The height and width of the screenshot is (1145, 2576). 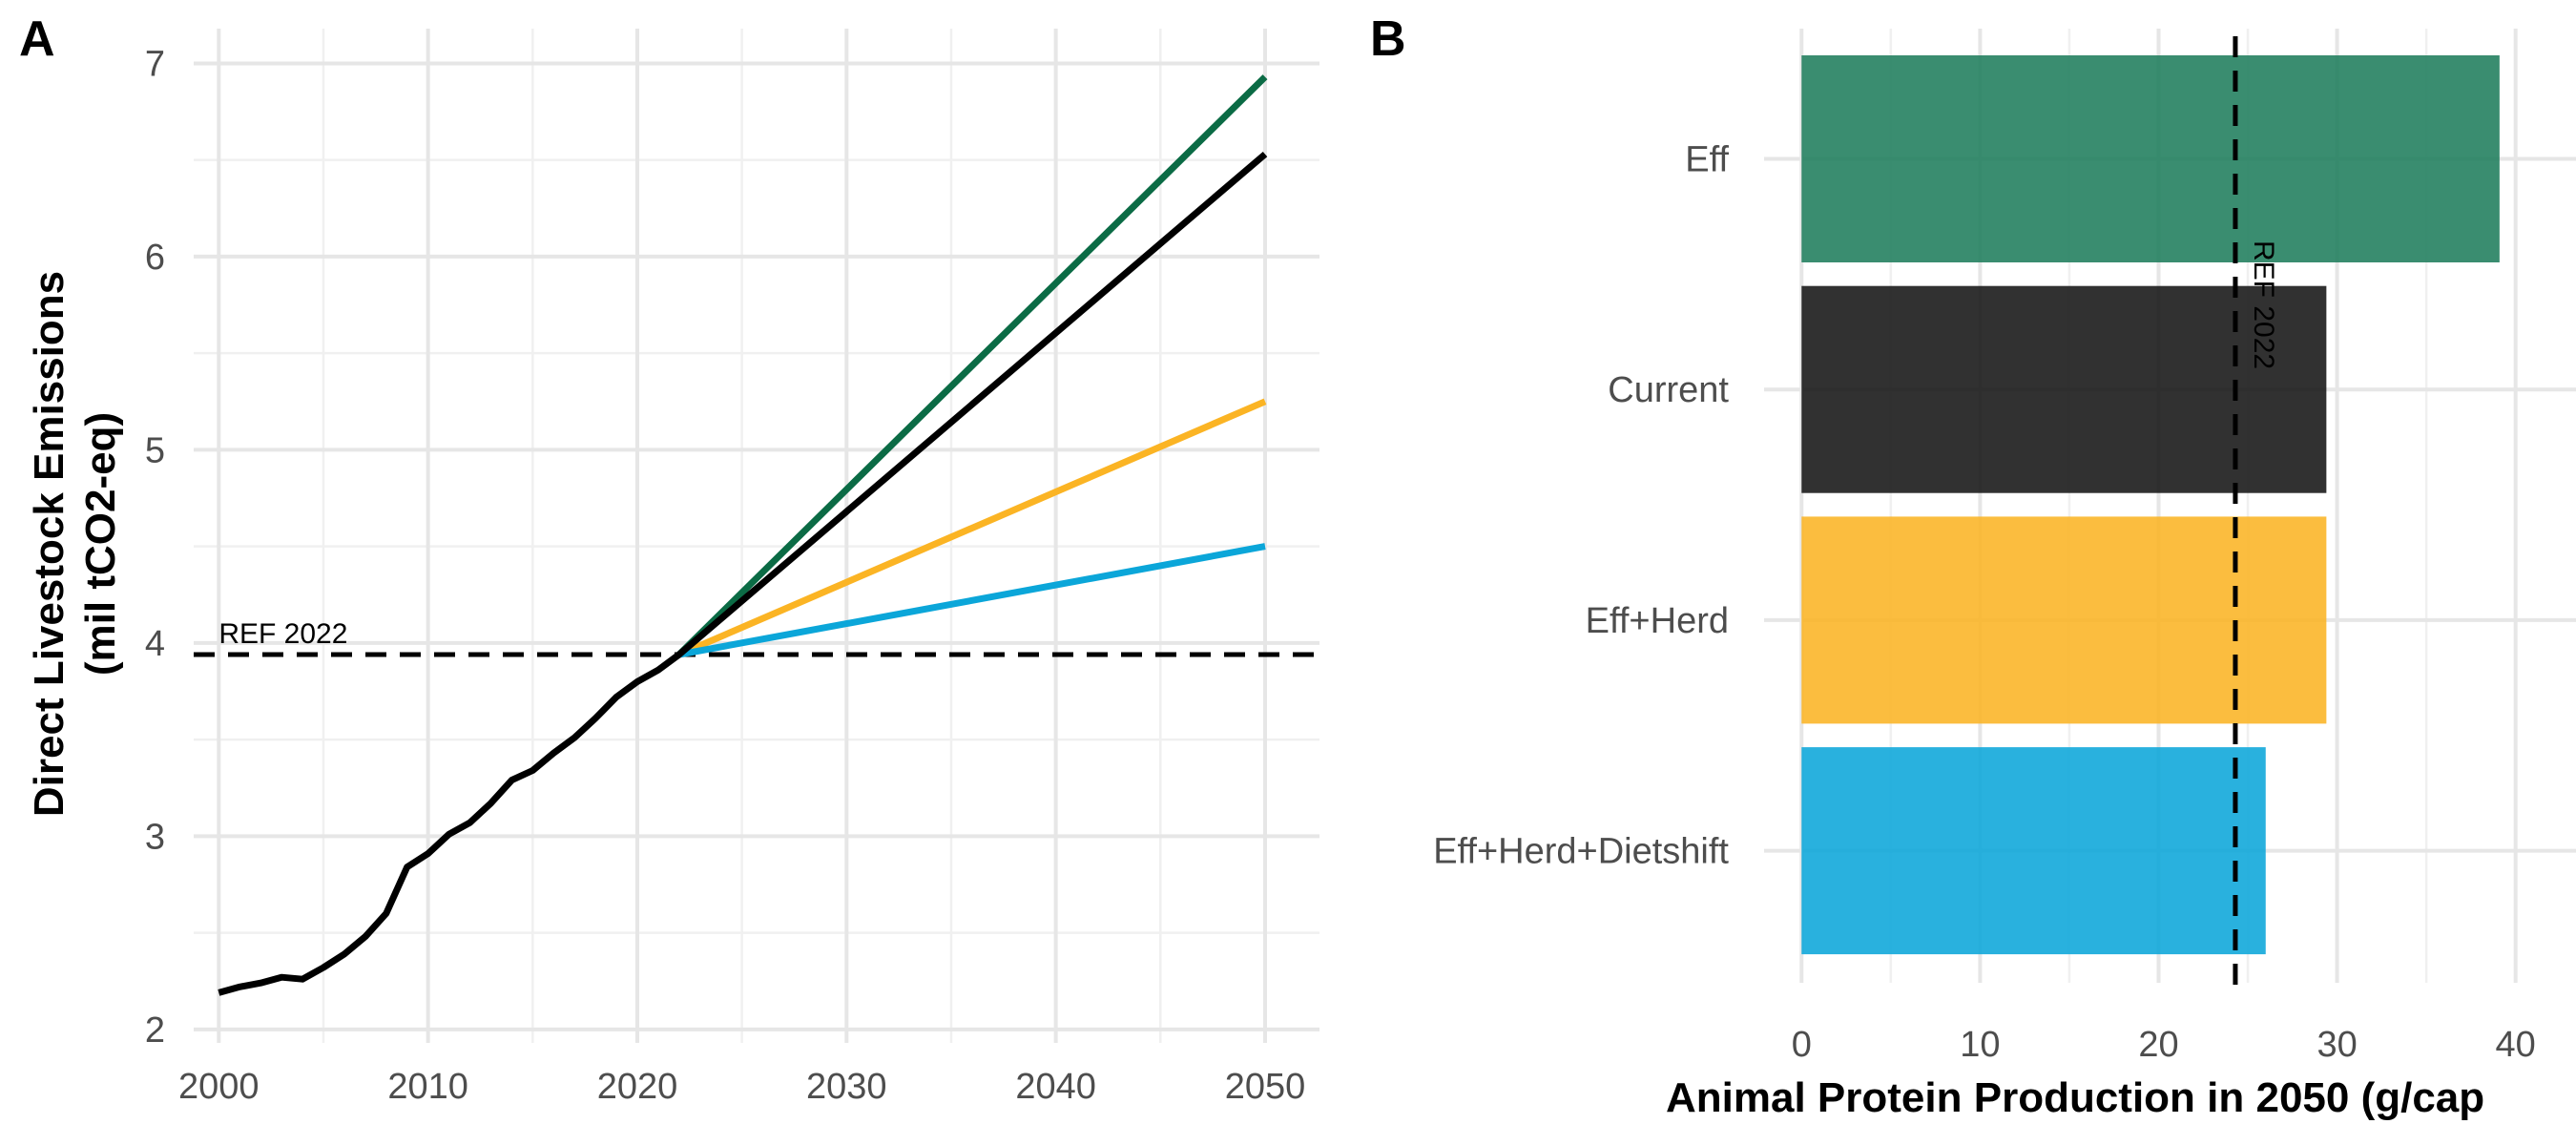 What do you see at coordinates (155, 837) in the screenshot?
I see `y-tick-label: 3` at bounding box center [155, 837].